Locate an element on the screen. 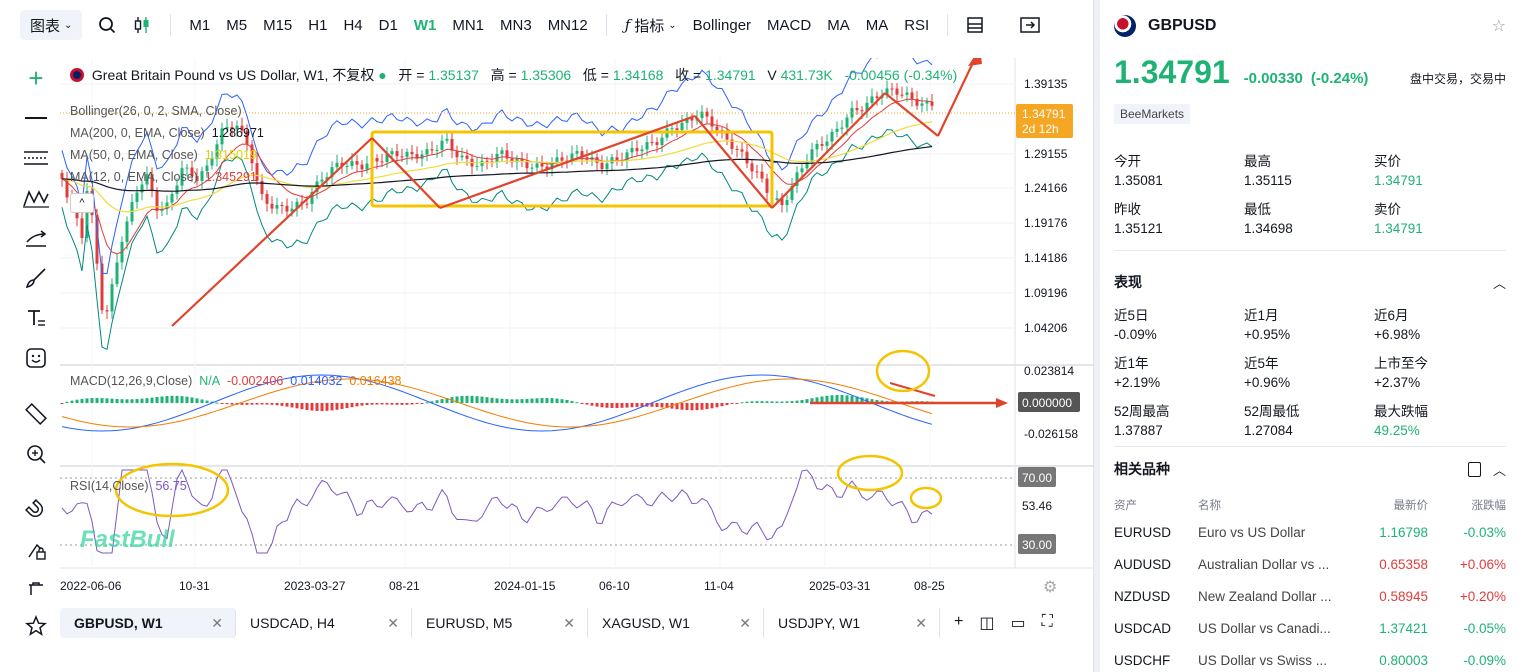  symbol-tab: XAGUSD, W1 ✕ is located at coordinates (676, 623).